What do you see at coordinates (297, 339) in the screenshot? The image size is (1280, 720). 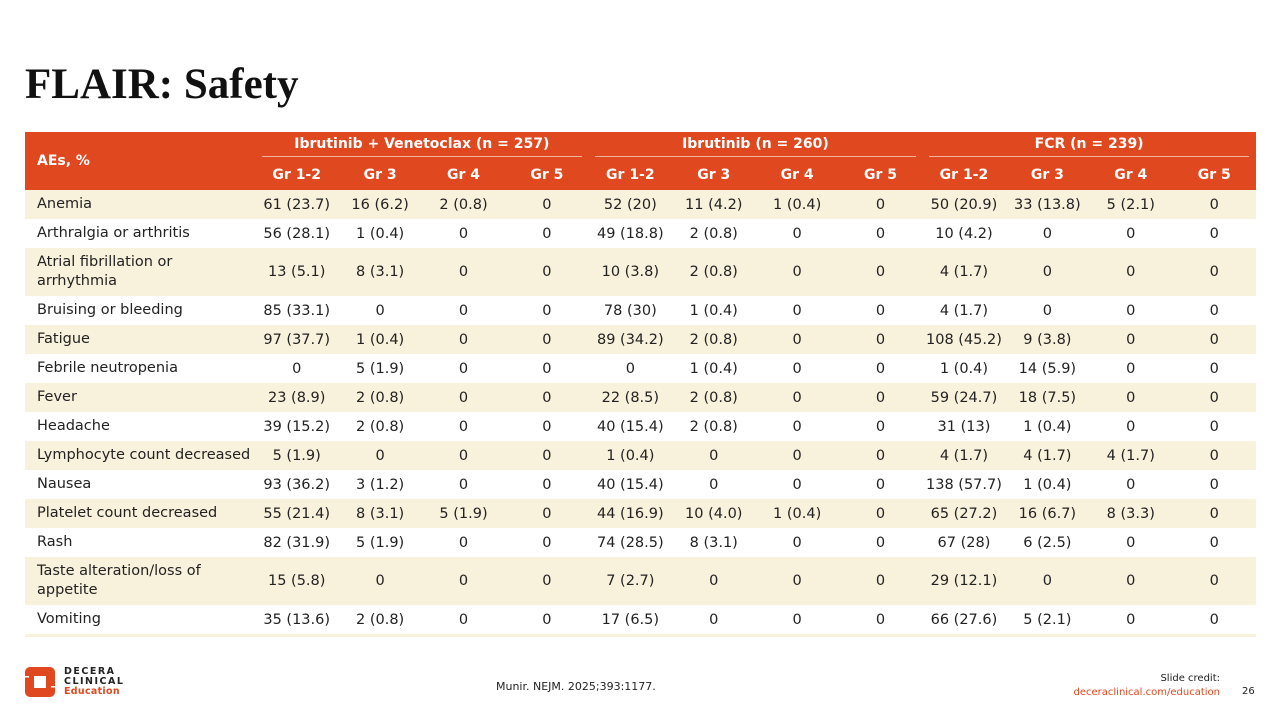 I see `table-cell: 97 (37.7)` at bounding box center [297, 339].